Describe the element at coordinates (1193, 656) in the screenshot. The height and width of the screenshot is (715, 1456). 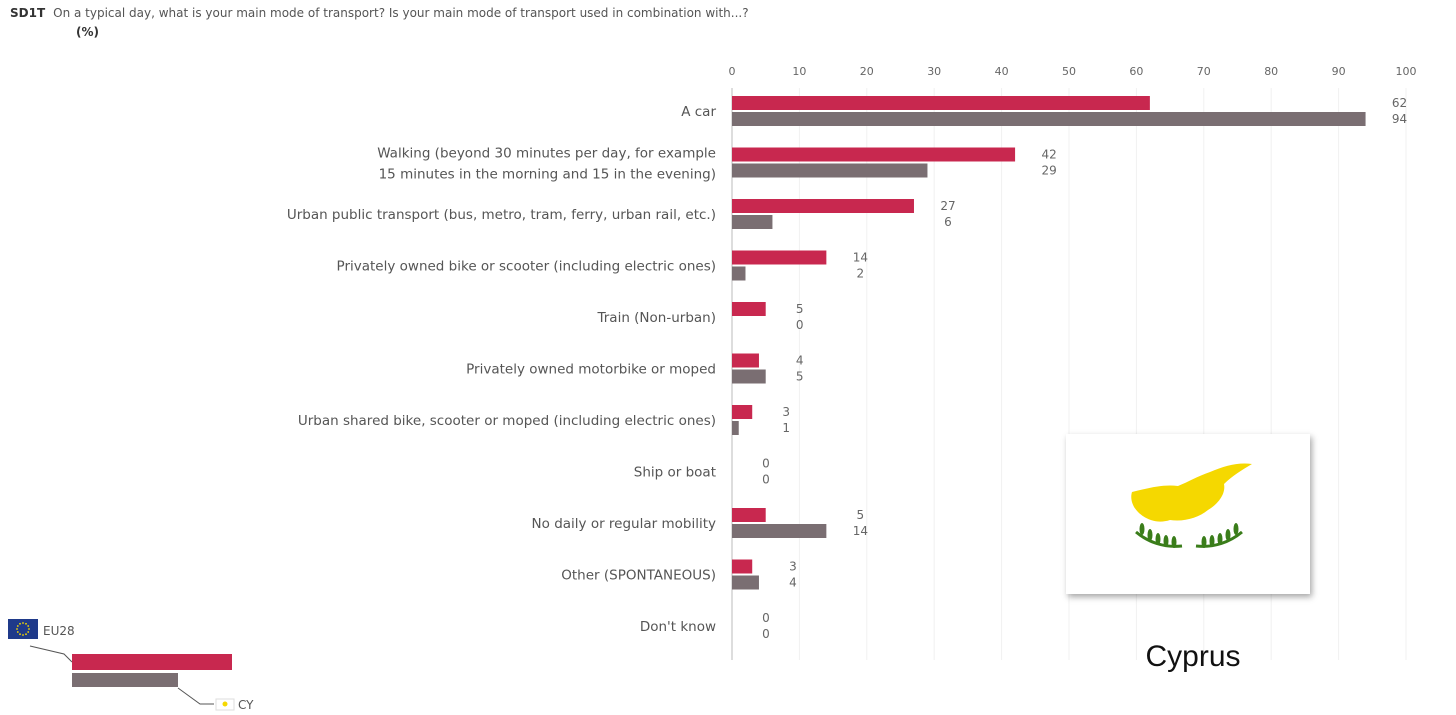
I see `country-name: Cyprus` at that location.